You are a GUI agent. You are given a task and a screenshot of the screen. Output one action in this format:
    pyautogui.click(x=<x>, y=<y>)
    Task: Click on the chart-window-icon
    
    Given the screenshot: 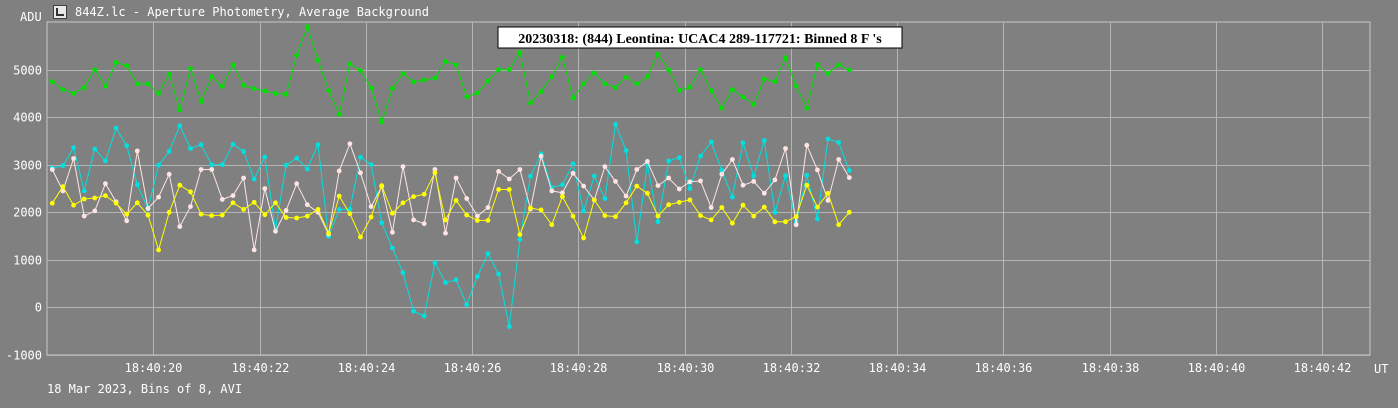 What is the action you would take?
    pyautogui.click(x=60, y=12)
    